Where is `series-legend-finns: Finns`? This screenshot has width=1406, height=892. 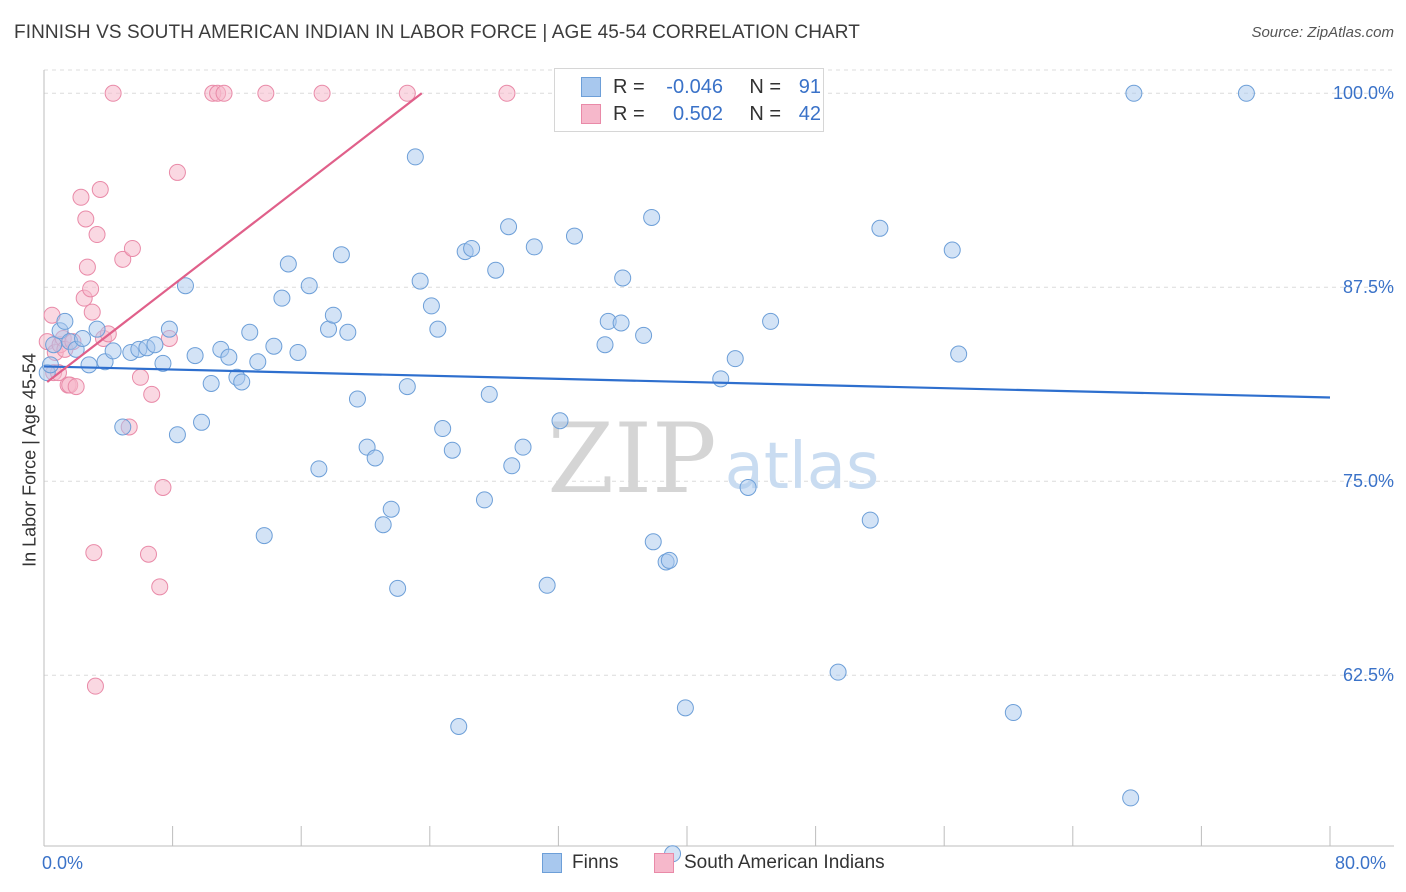
series-legend-finns: Finns is located at coordinates (580, 863).